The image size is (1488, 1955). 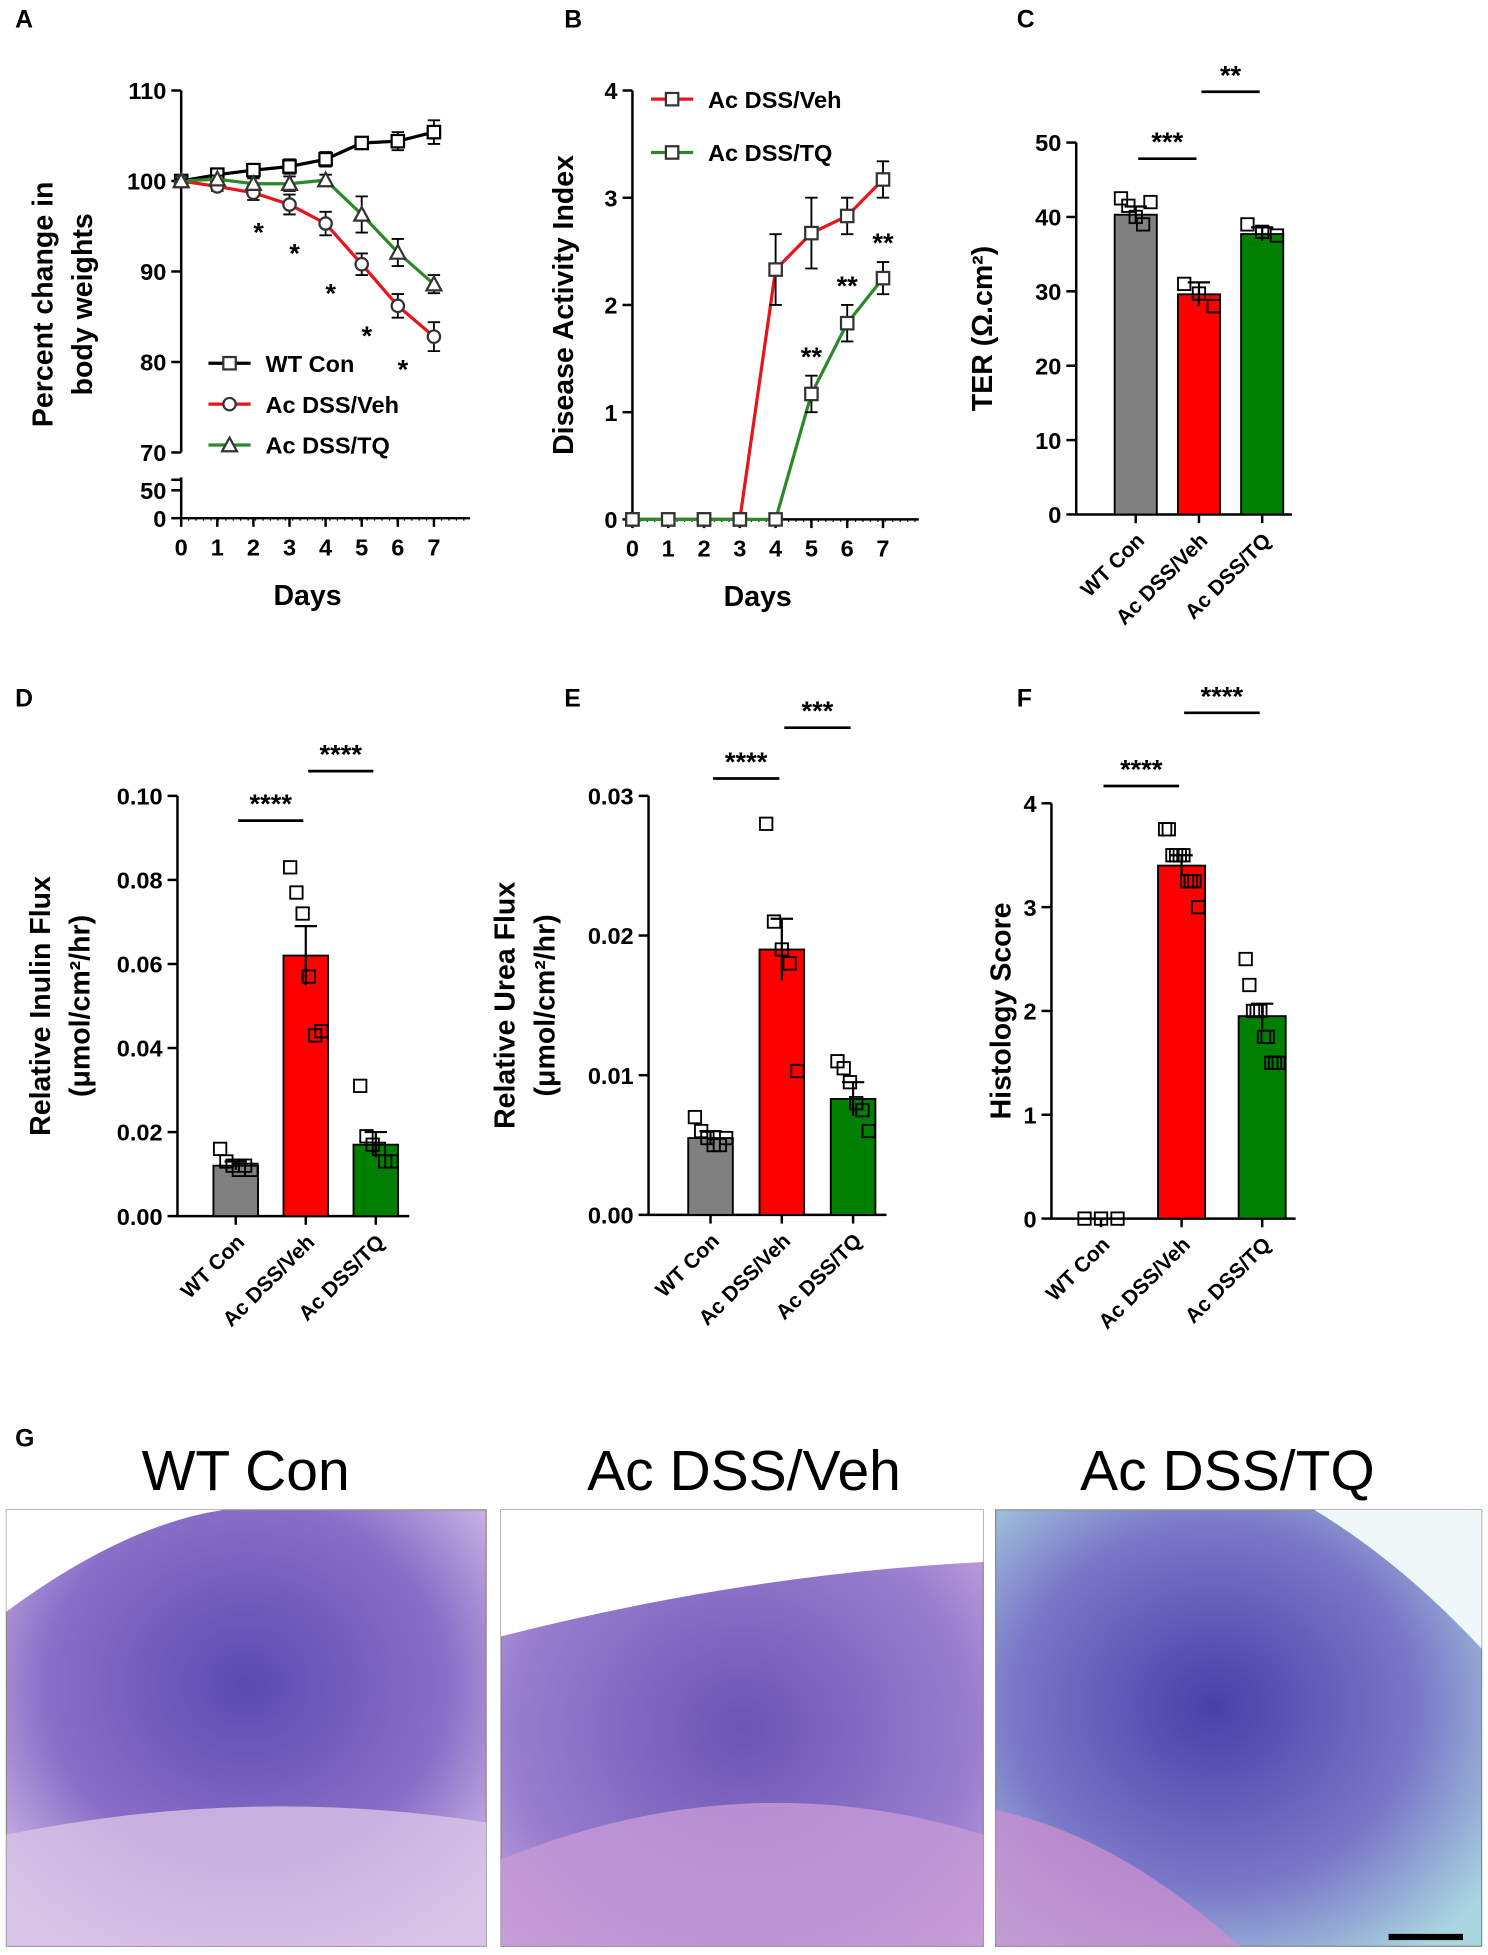 I want to click on x-tick-label: 4, so click(x=325, y=547).